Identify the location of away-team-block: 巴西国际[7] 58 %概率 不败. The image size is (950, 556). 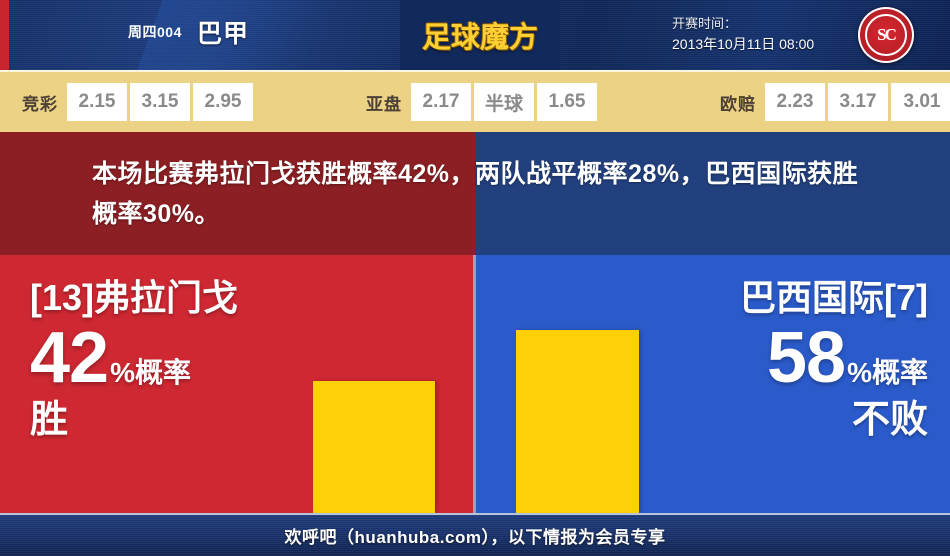
(834, 360).